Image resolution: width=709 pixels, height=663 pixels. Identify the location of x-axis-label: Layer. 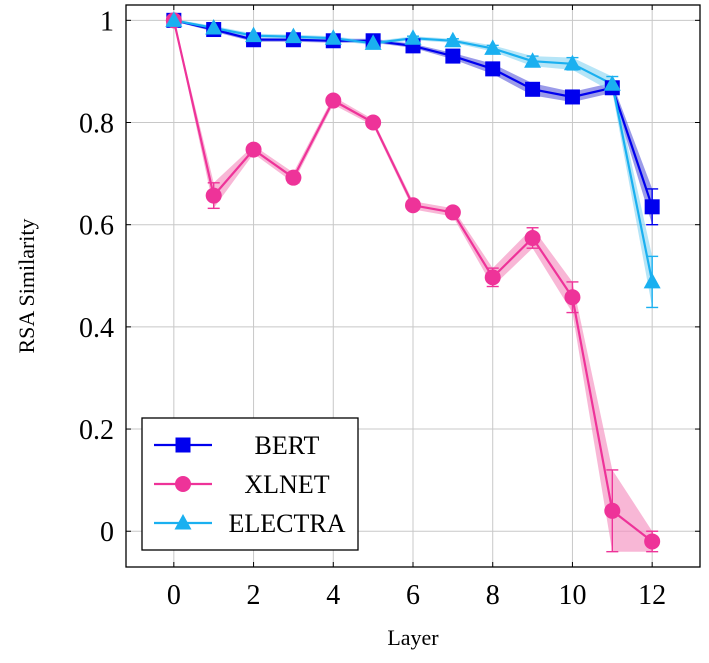
(413, 637).